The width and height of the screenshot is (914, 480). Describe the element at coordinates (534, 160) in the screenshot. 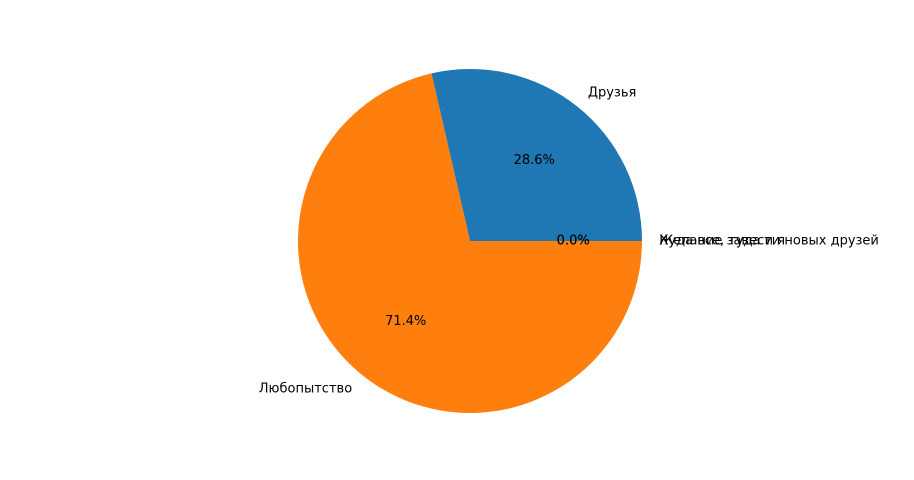

I see `slice-percent-label: 28.6%` at that location.